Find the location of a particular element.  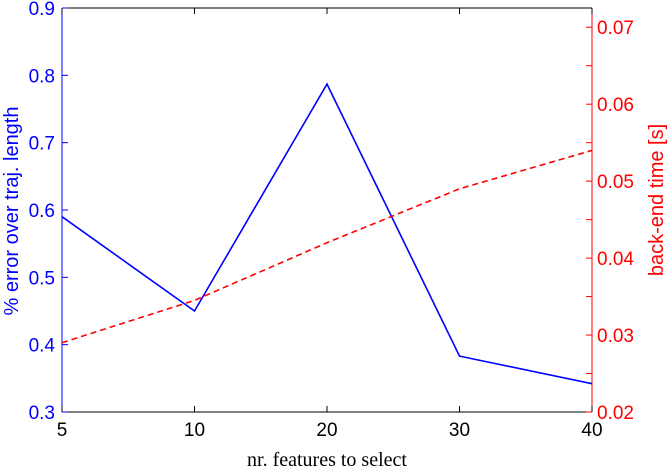

y-axis-label-right: back-end time [s] is located at coordinates (657, 200).